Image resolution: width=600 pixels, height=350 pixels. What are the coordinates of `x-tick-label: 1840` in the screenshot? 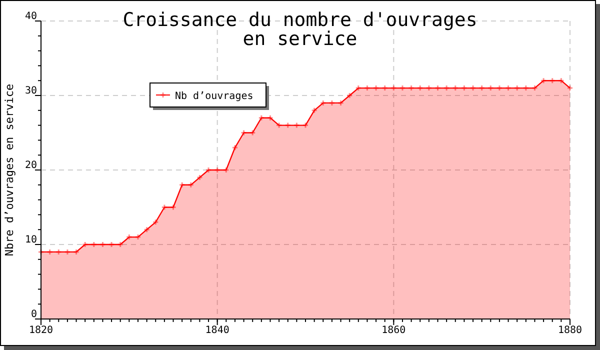 It's located at (217, 330).